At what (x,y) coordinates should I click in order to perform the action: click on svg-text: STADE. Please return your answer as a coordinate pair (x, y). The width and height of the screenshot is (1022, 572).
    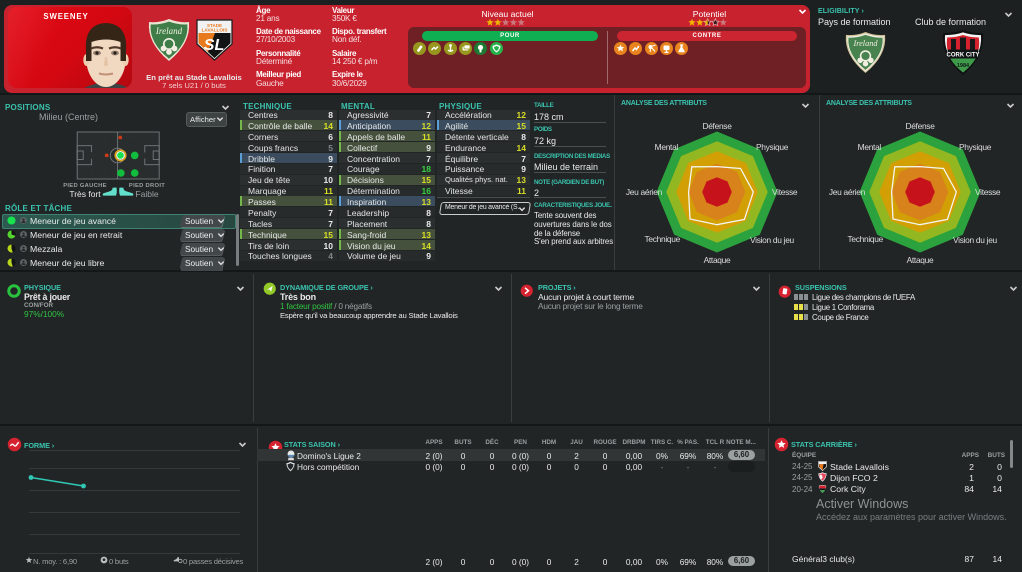
    Looking at the image, I should click on (214, 25).